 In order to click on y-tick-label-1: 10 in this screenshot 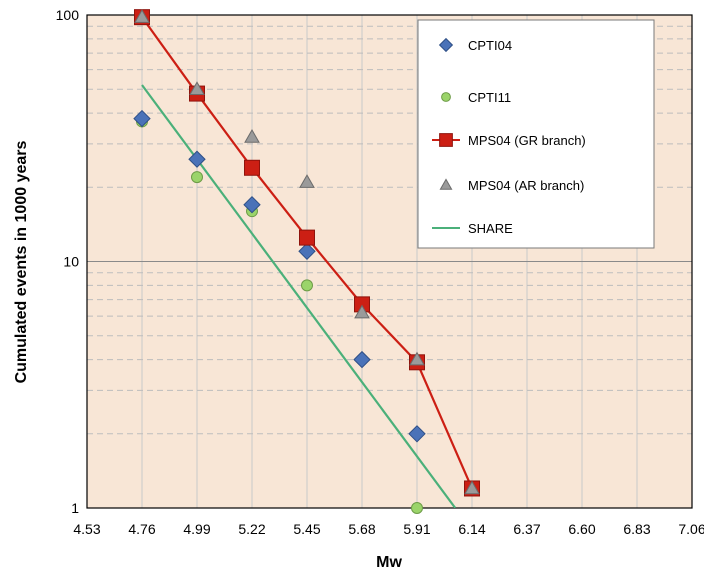, I will do `click(71, 262)`.